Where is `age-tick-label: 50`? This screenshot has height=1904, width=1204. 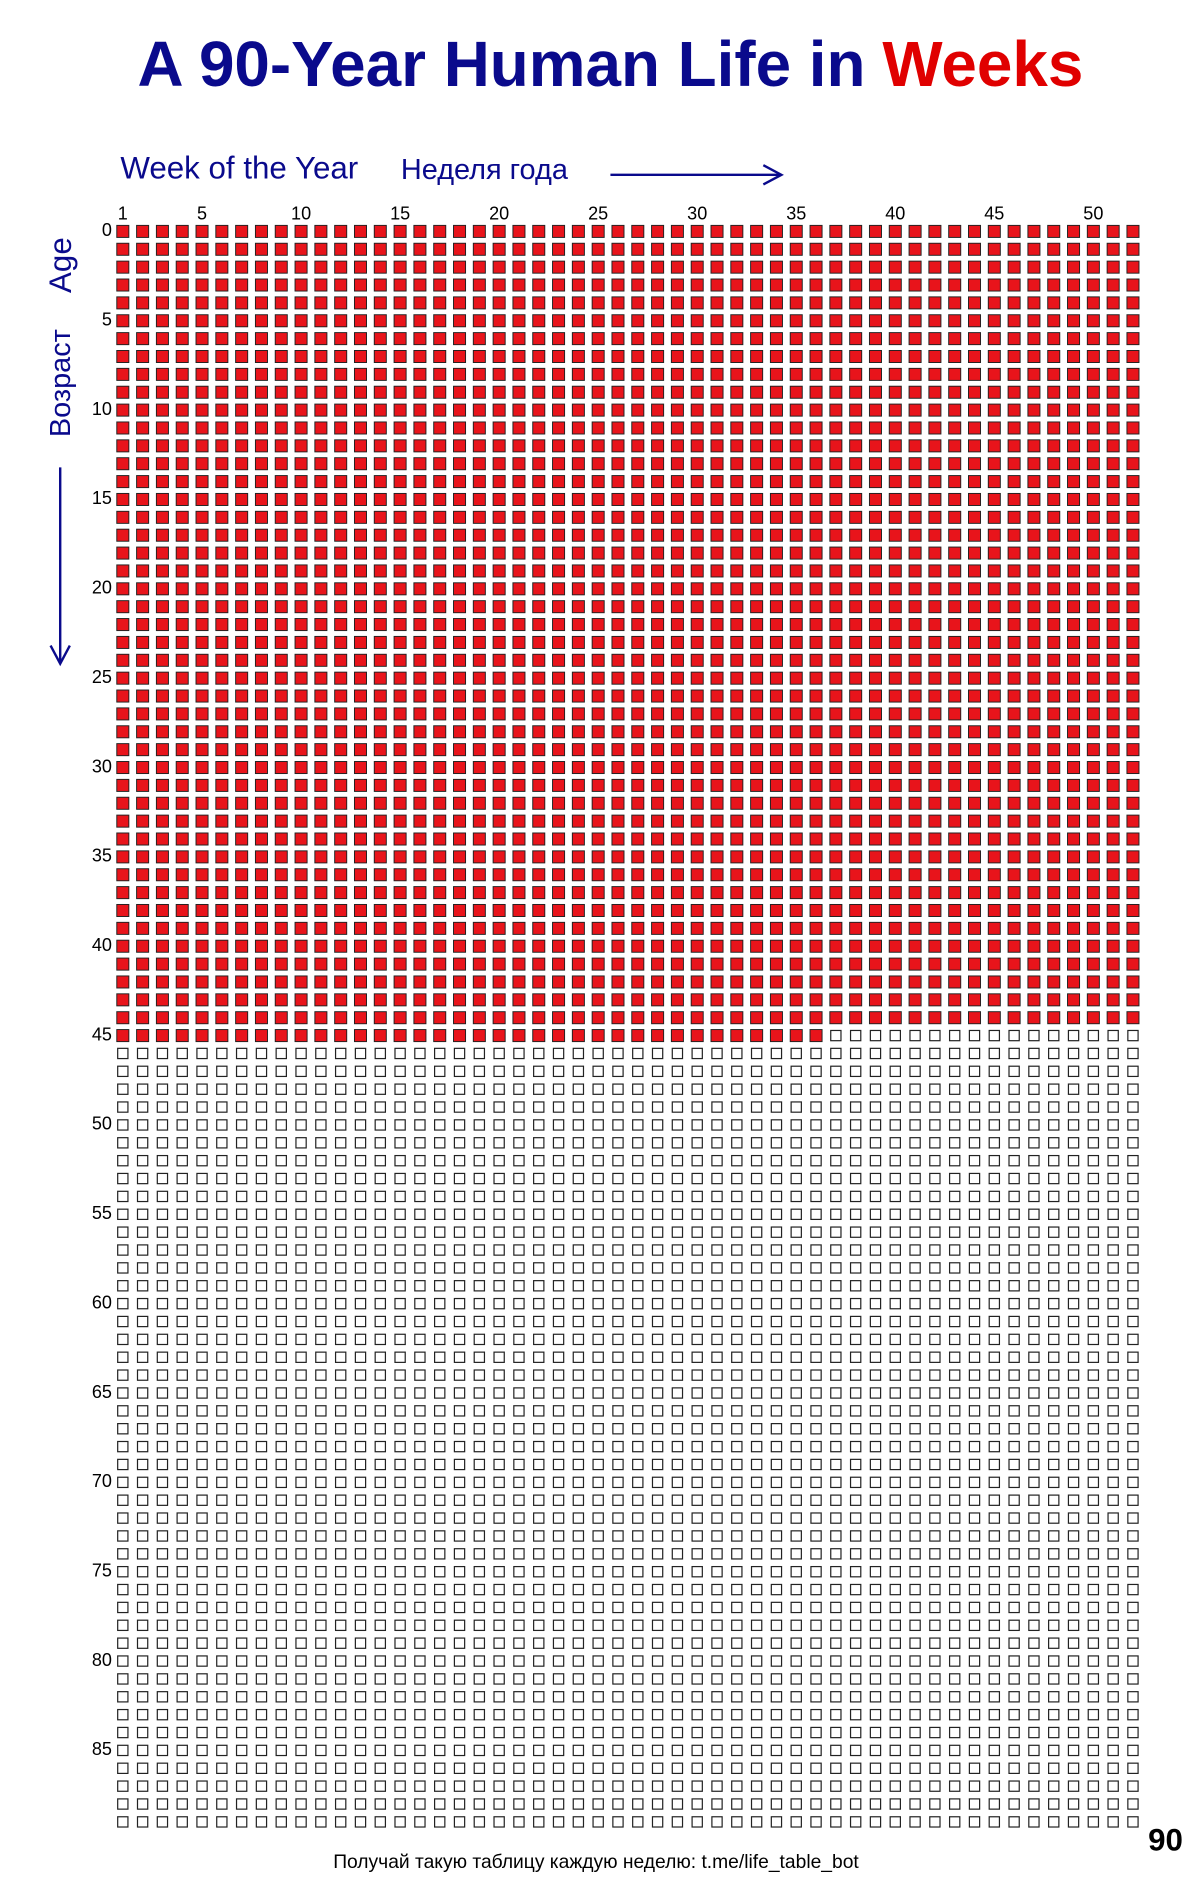 age-tick-label: 50 is located at coordinates (102, 1124).